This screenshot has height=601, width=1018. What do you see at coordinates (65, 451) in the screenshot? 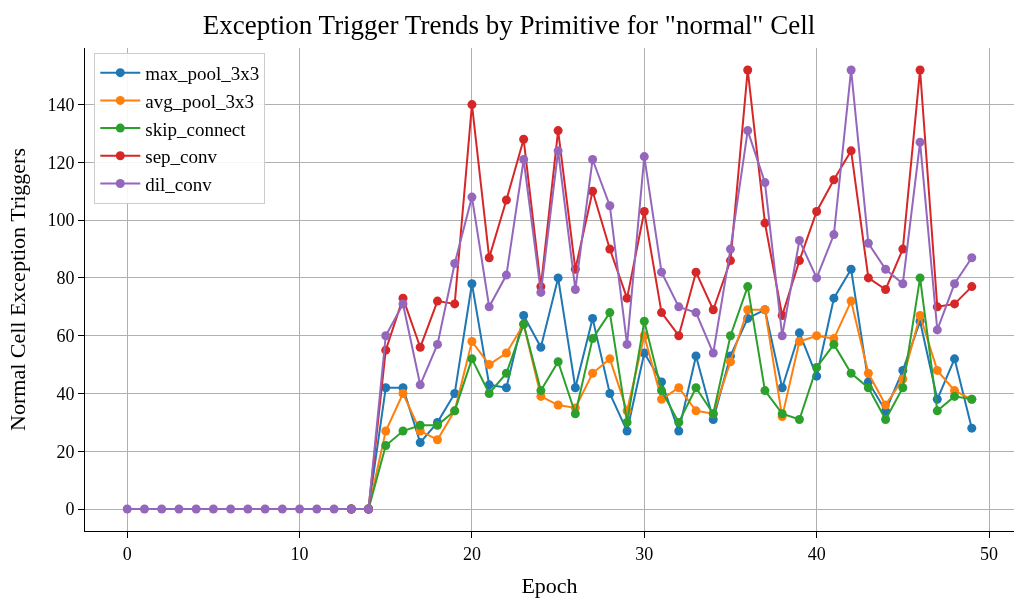
I see `y-tick-label: 20` at bounding box center [65, 451].